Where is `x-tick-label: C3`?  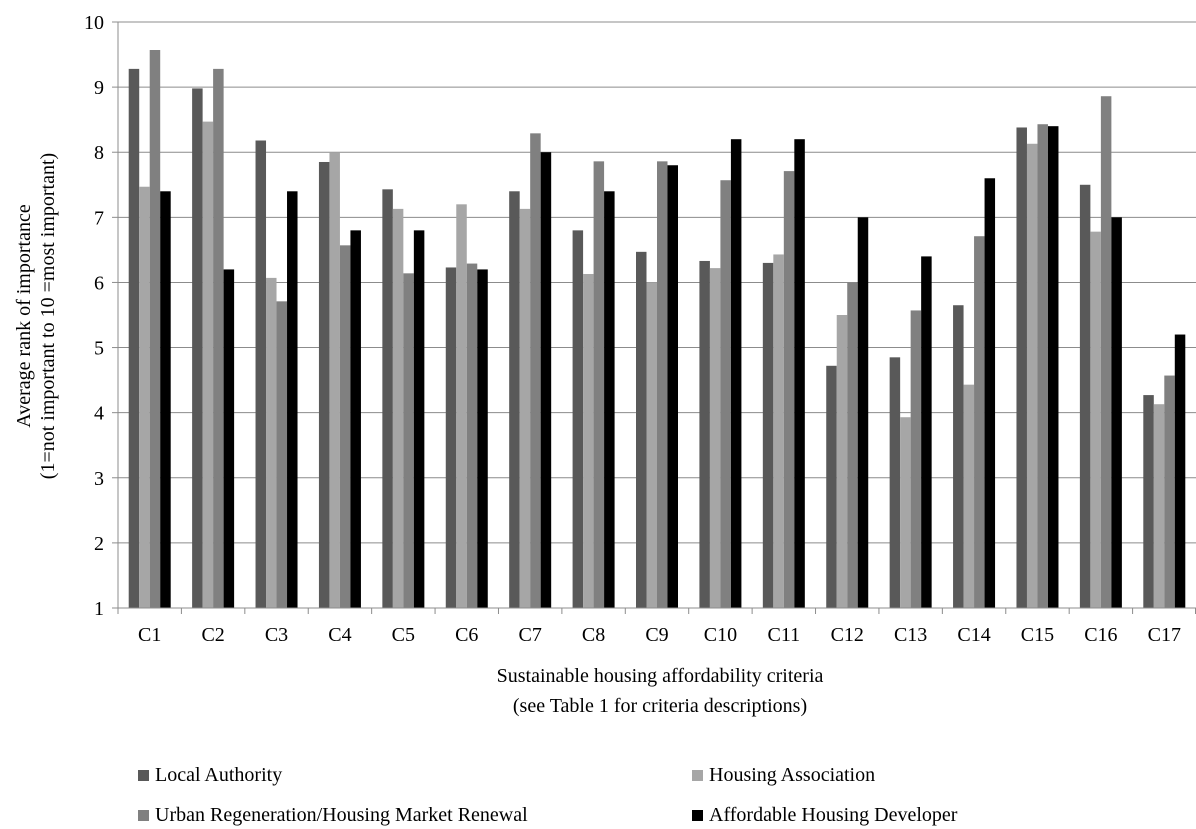
x-tick-label: C3 is located at coordinates (276, 635).